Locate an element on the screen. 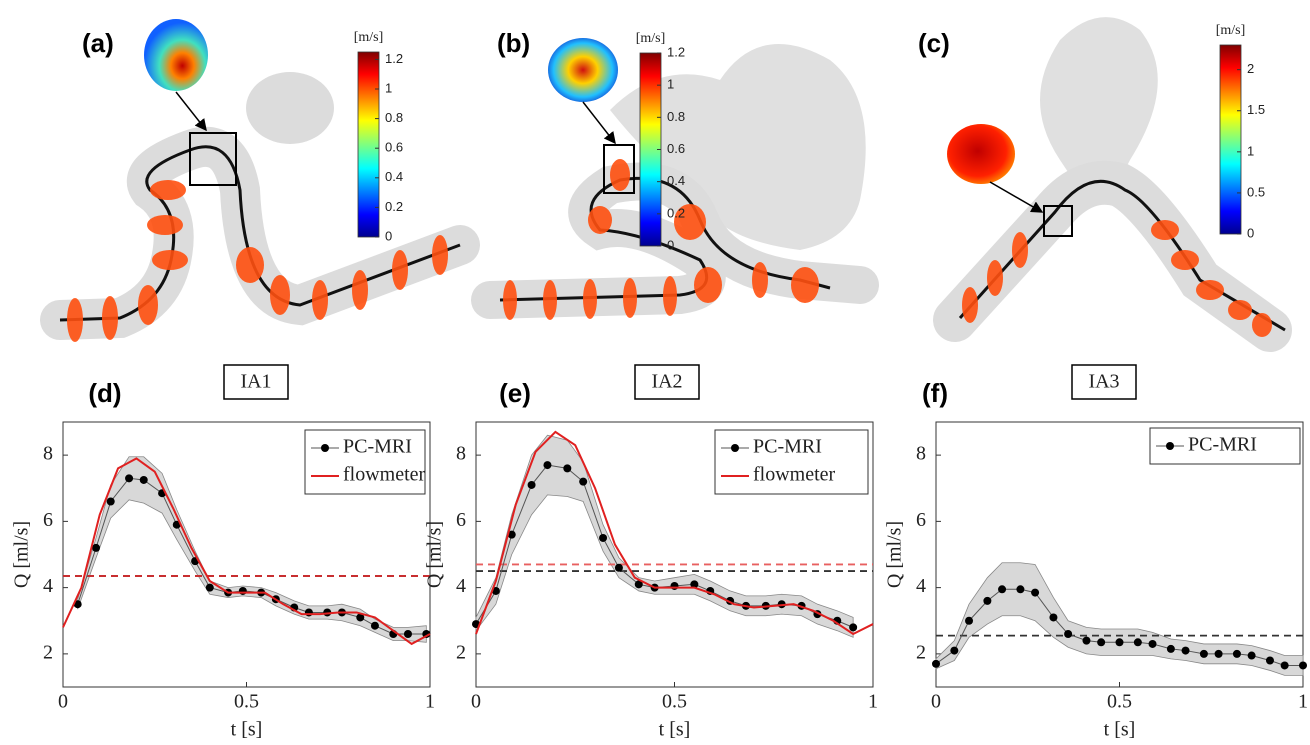 This screenshot has height=745, width=1310. colorbar-tick-label: 1.2 is located at coordinates (676, 51).